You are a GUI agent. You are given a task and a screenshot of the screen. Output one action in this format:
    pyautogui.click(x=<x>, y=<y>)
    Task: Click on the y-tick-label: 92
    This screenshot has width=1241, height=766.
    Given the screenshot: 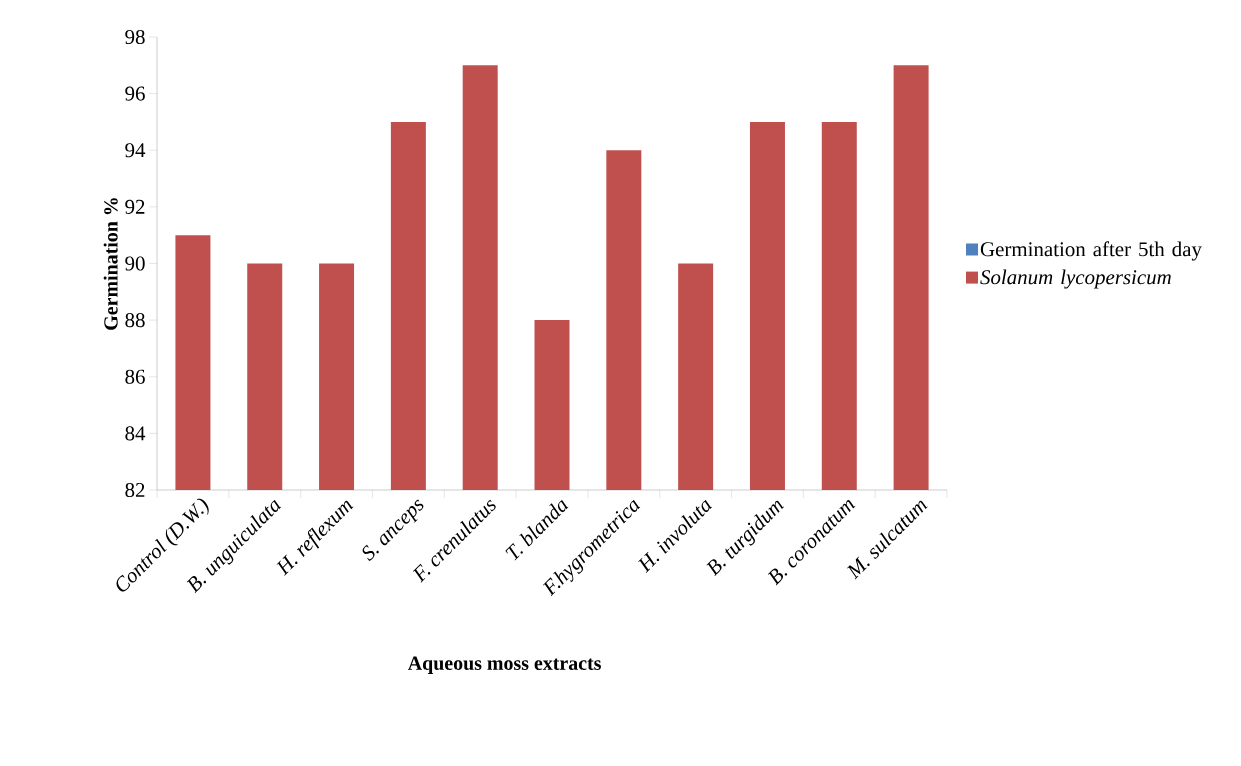 What is the action you would take?
    pyautogui.click(x=135, y=206)
    